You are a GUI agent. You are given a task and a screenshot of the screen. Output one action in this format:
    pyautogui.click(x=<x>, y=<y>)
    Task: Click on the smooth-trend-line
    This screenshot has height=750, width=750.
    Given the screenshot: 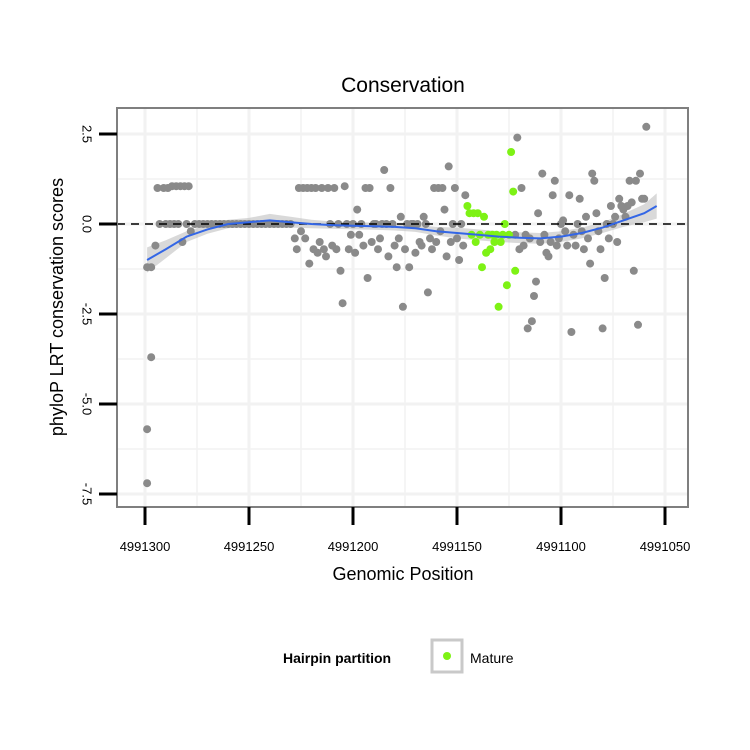 What is the action you would take?
    pyautogui.click(x=402, y=233)
    